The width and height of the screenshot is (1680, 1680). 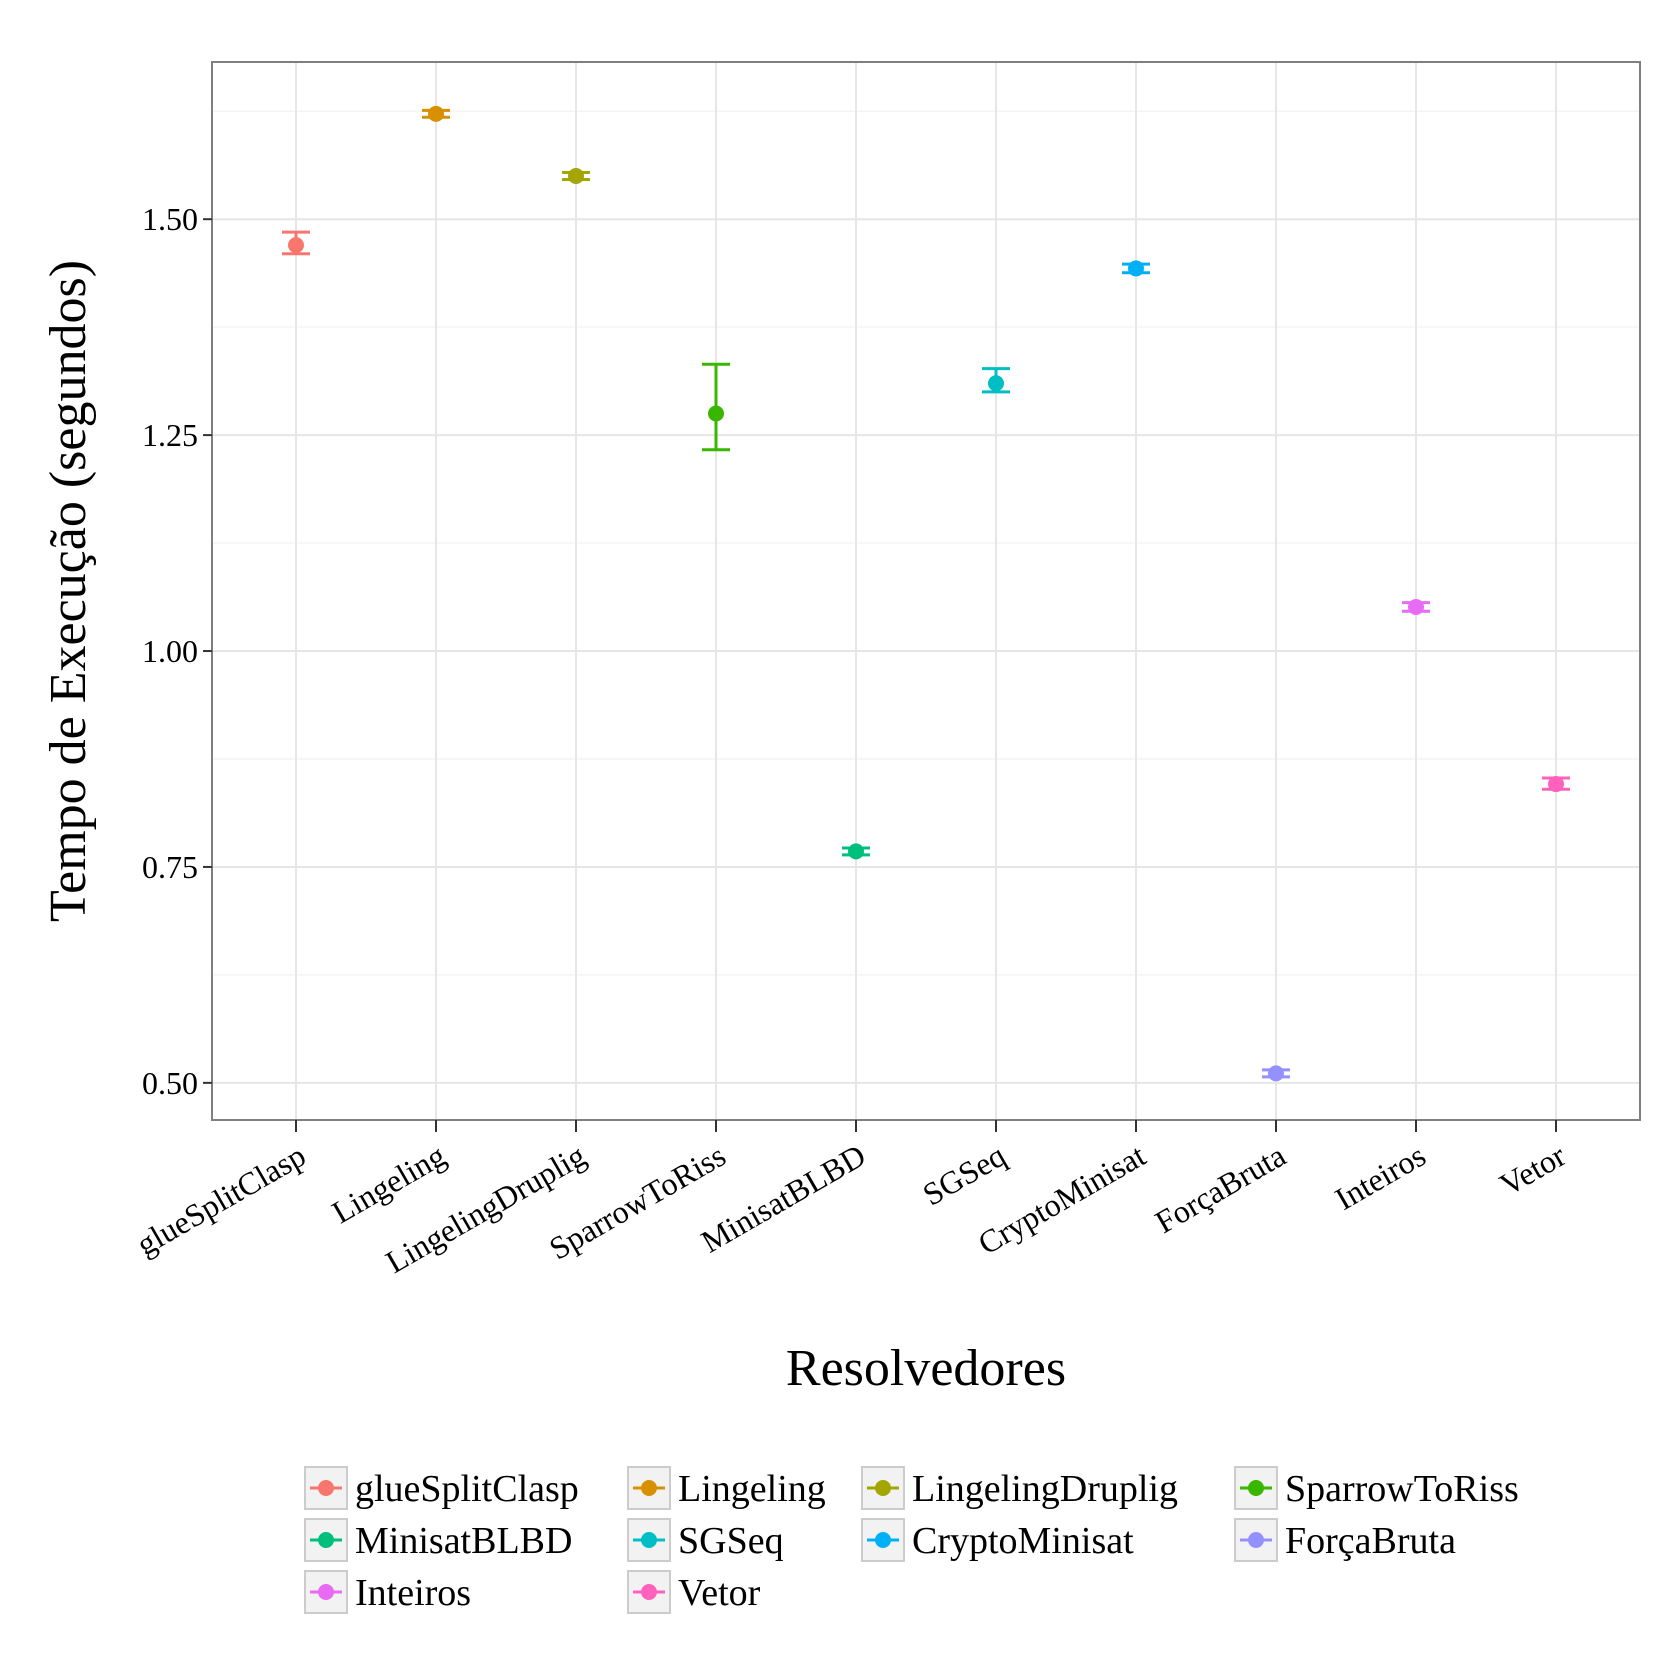 I want to click on legend-item: Vetor, so click(x=694, y=1592).